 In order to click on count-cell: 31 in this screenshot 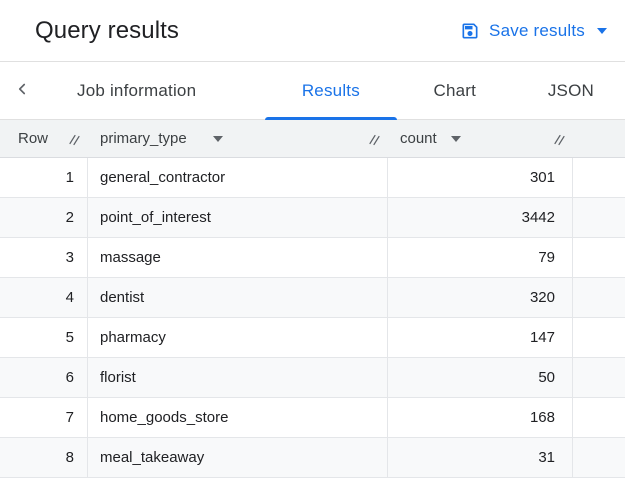, I will do `click(480, 457)`.